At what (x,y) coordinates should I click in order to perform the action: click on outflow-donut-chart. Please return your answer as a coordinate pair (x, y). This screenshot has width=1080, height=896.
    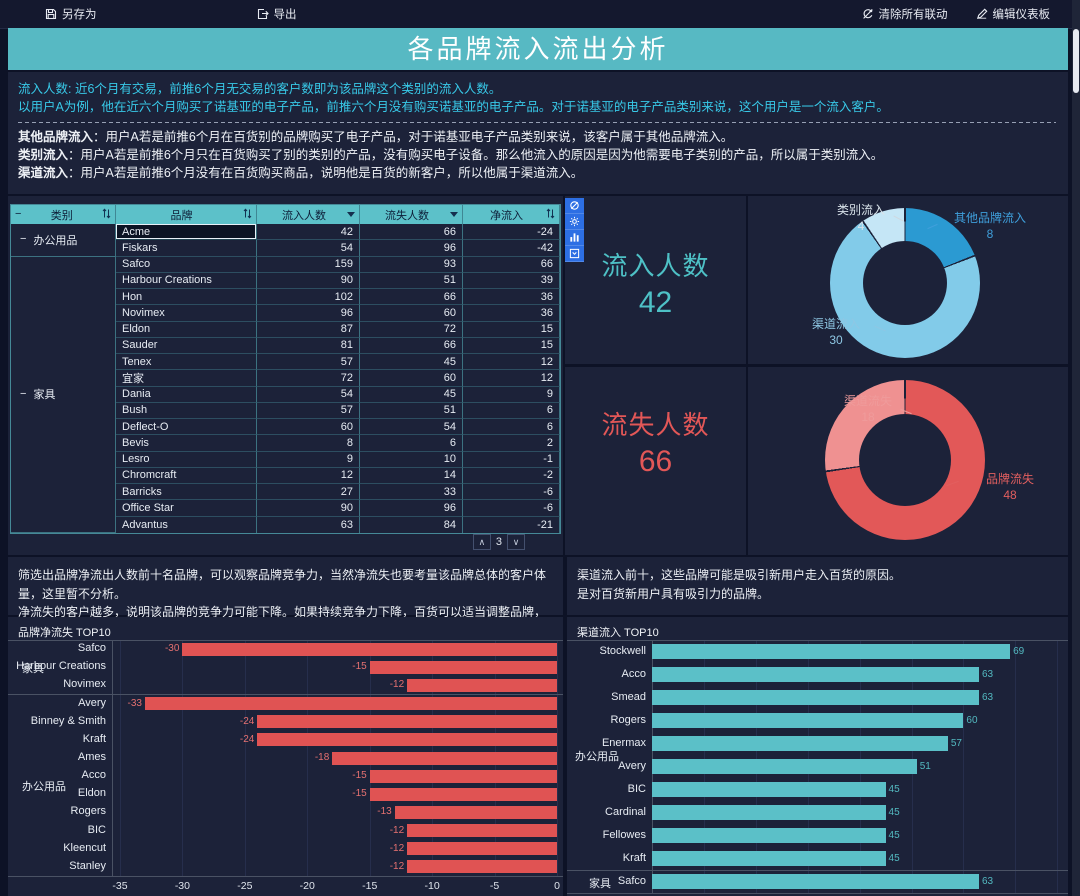
    Looking at the image, I should click on (905, 460).